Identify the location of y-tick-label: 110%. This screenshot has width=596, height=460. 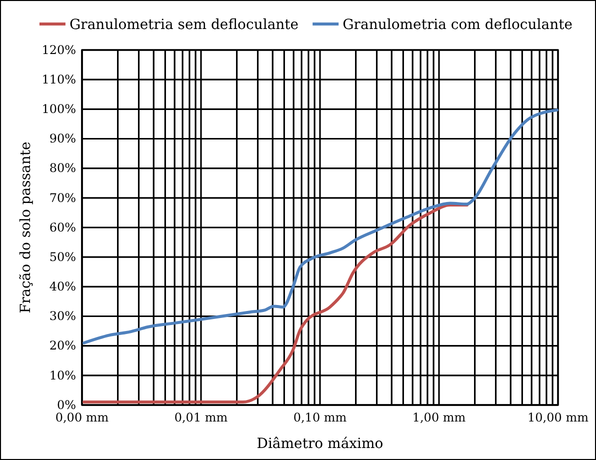
(59, 79).